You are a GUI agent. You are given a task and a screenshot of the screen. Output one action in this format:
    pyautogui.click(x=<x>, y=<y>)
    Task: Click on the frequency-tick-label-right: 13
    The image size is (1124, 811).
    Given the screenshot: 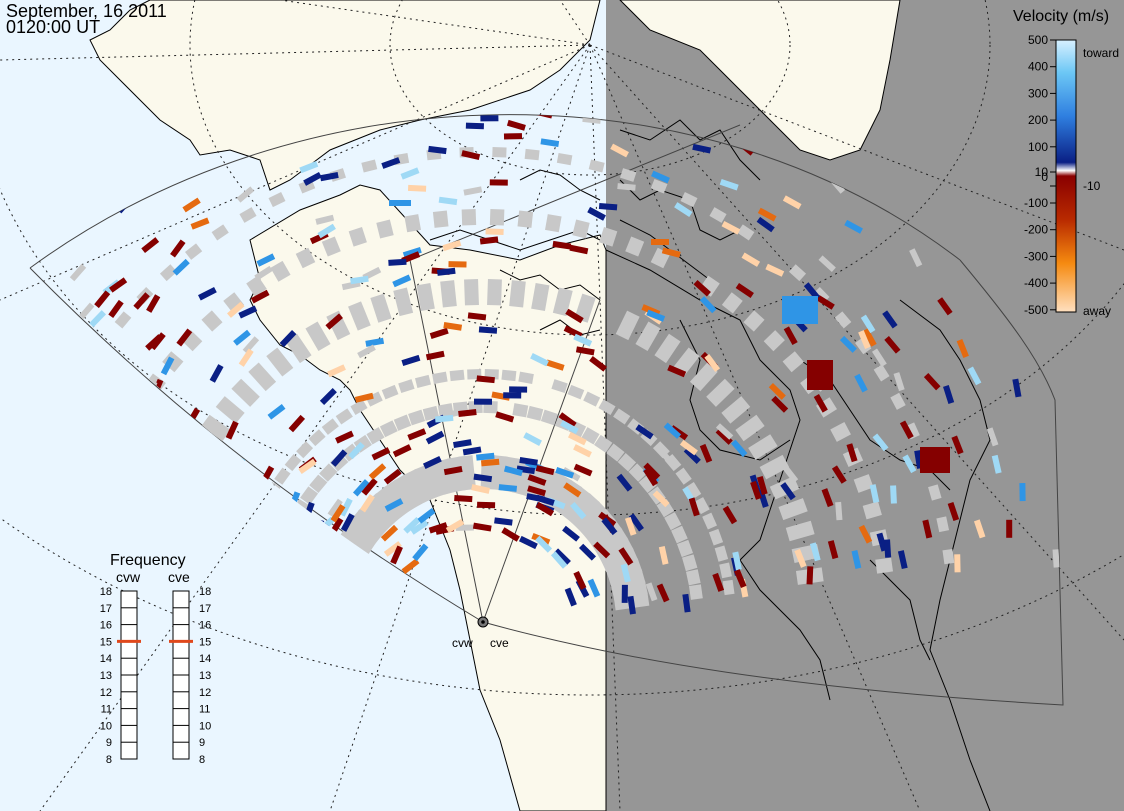 What is the action you would take?
    pyautogui.click(x=205, y=676)
    